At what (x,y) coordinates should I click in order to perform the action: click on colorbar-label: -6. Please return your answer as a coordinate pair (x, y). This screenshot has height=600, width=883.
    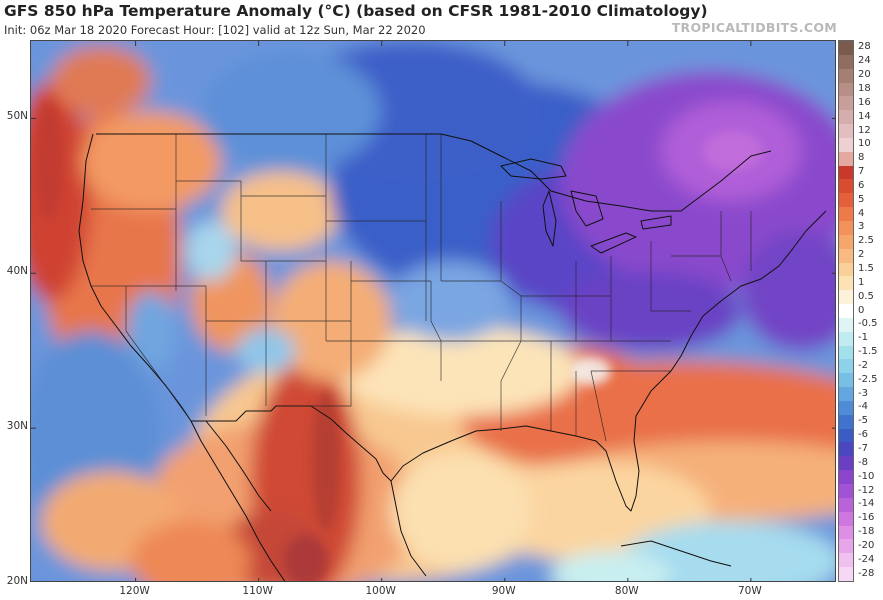
    Looking at the image, I should click on (863, 435).